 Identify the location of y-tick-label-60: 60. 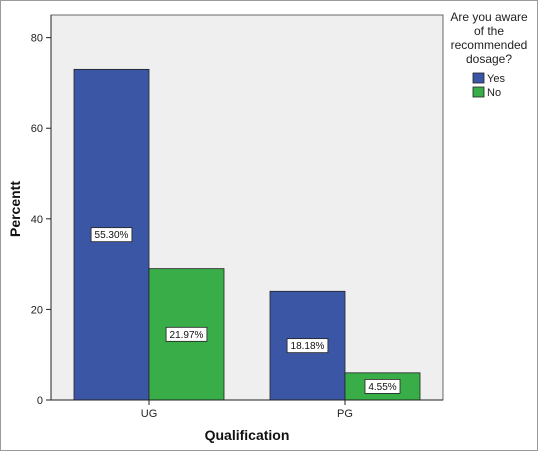
(37, 129).